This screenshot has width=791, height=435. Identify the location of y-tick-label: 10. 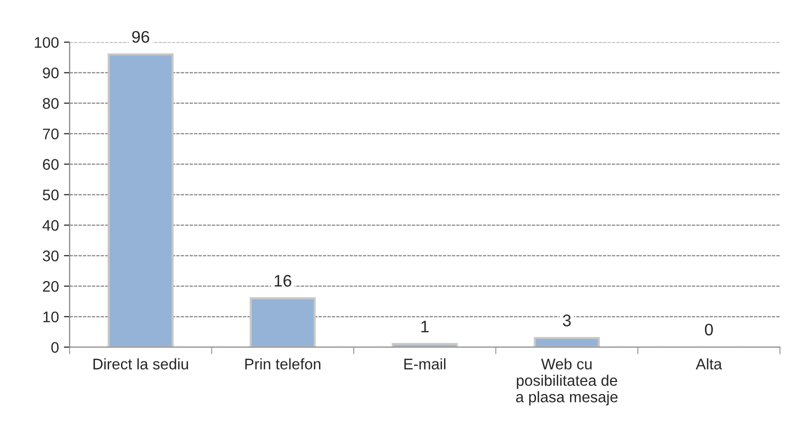
(51, 317).